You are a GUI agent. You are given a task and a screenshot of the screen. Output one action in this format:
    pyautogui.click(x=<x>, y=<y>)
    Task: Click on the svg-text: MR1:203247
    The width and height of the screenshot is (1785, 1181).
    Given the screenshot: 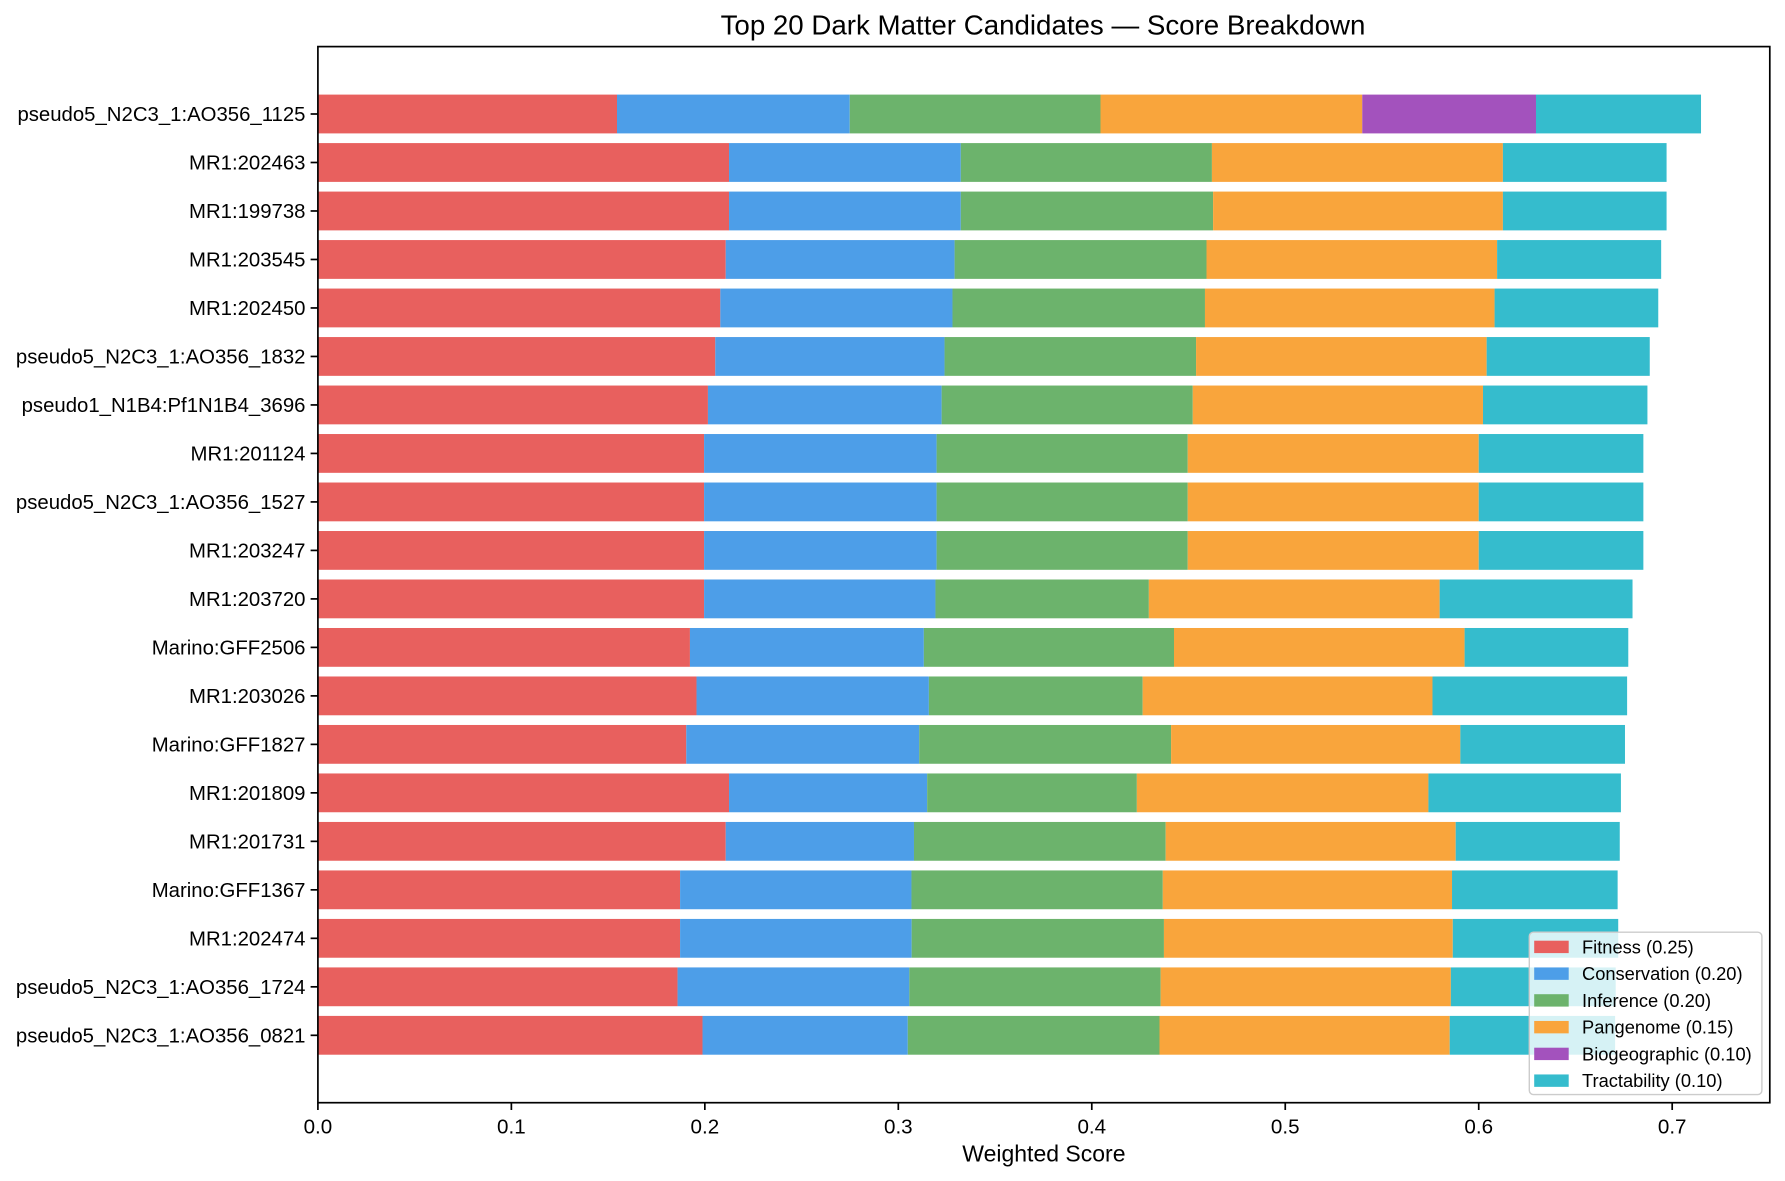 What is the action you would take?
    pyautogui.click(x=247, y=552)
    